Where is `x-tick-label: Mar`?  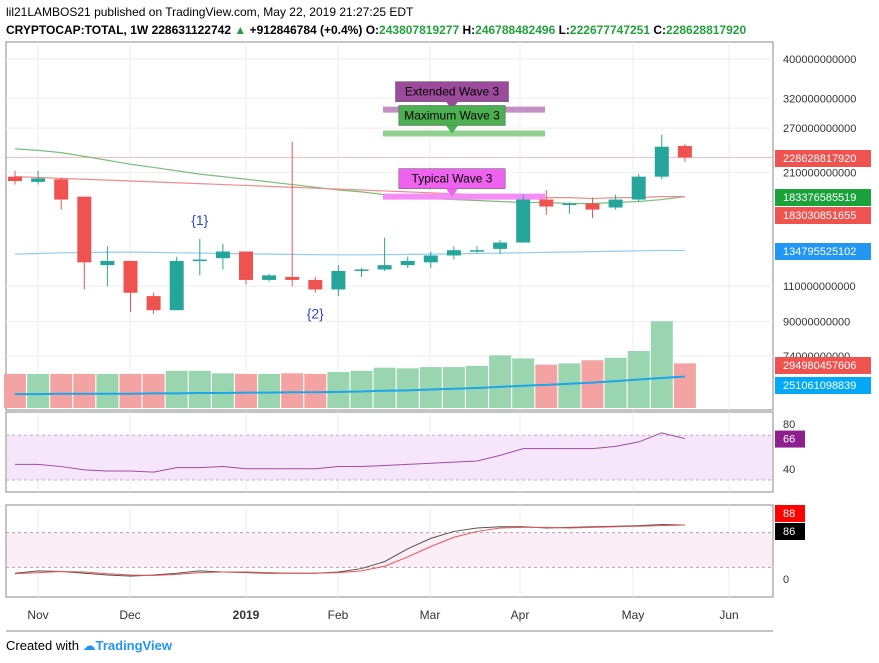
x-tick-label: Mar is located at coordinates (430, 615).